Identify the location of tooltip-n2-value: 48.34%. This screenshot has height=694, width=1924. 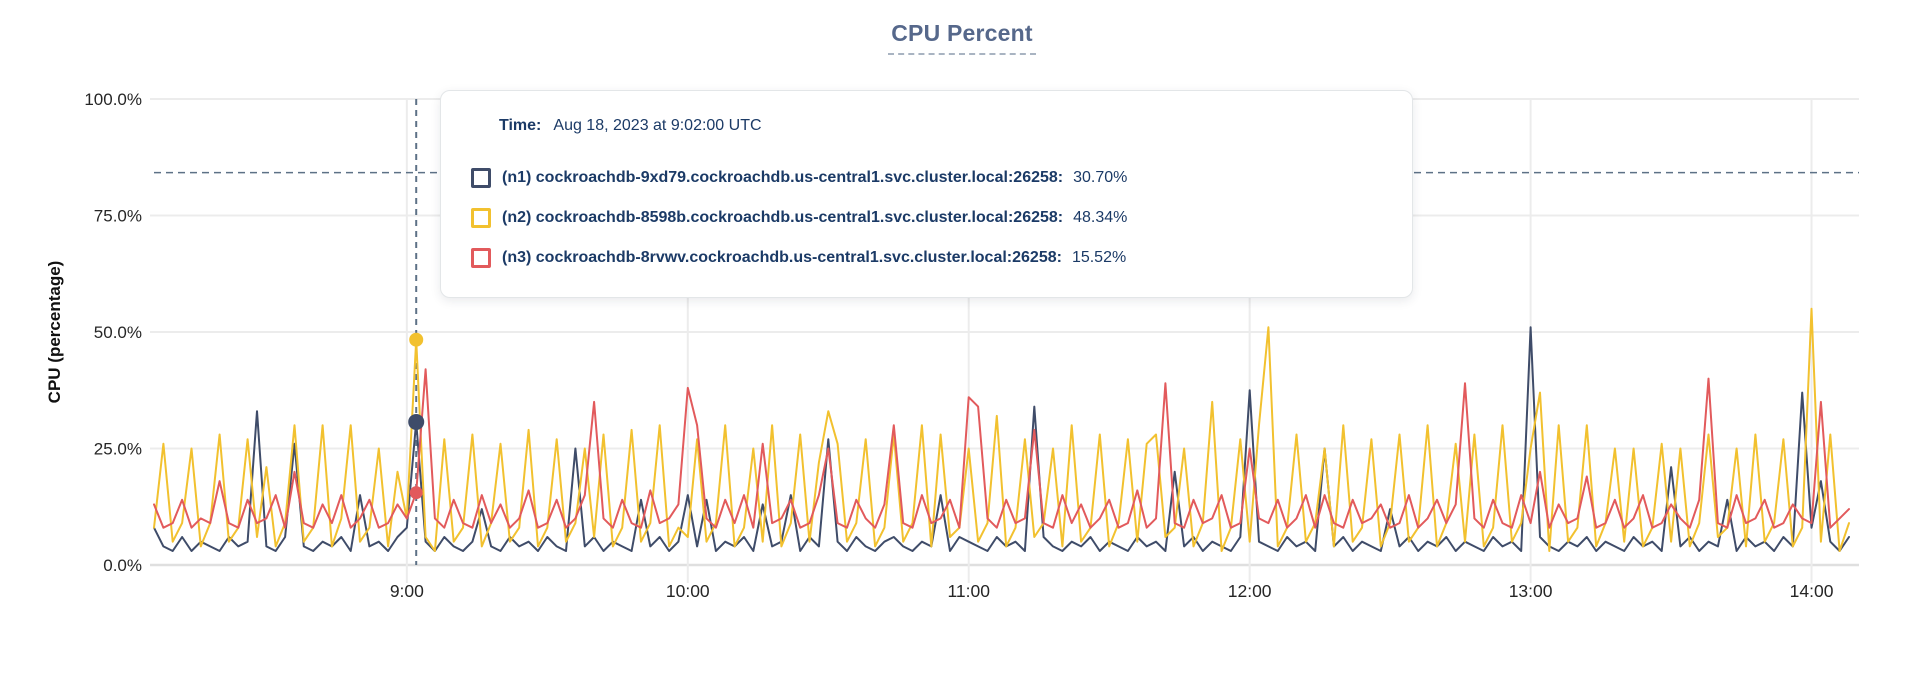
(1100, 217).